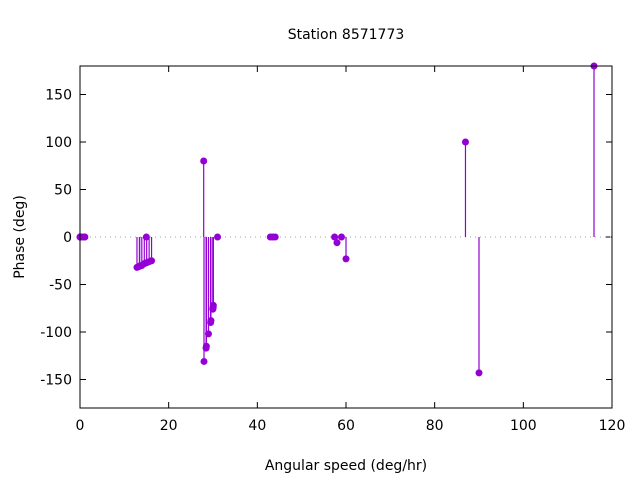  I want to click on x-tick-label: 20, so click(169, 426).